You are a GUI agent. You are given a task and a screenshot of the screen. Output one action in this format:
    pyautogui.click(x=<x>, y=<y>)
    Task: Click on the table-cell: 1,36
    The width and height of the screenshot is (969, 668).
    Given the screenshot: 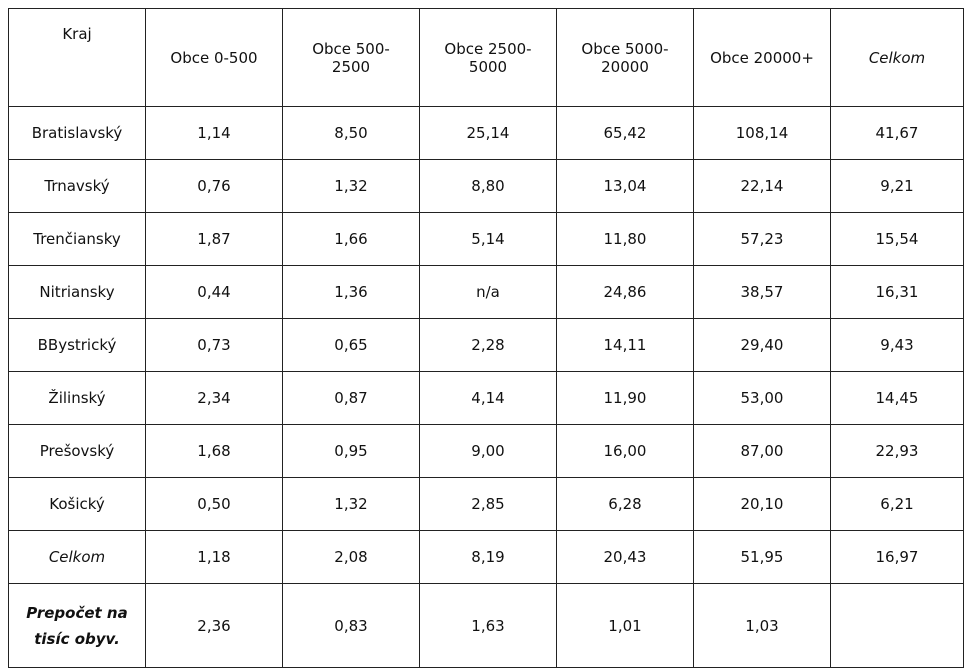 What is the action you would take?
    pyautogui.click(x=351, y=292)
    